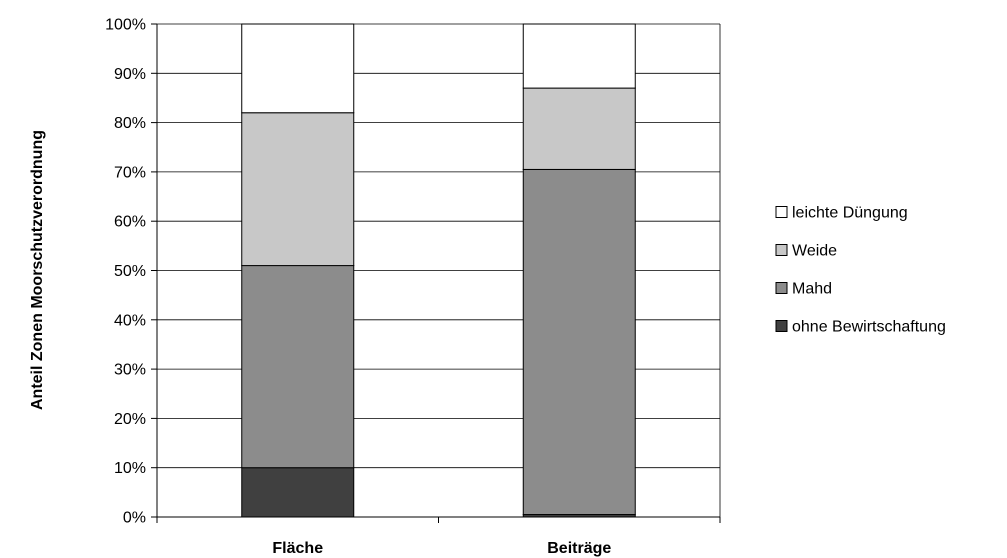 The width and height of the screenshot is (1007, 558). Describe the element at coordinates (37, 270) in the screenshot. I see `y-axis-label: Anteil Zonen Moorschutzverordnung` at that location.